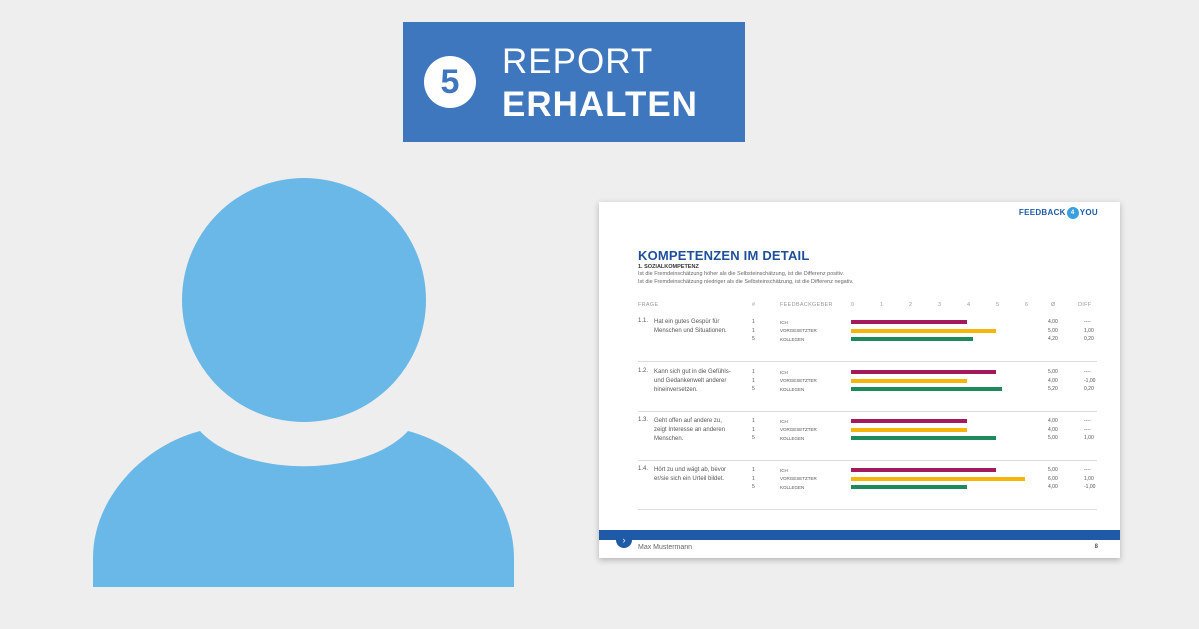  What do you see at coordinates (754, 305) in the screenshot?
I see `header-count: #` at bounding box center [754, 305].